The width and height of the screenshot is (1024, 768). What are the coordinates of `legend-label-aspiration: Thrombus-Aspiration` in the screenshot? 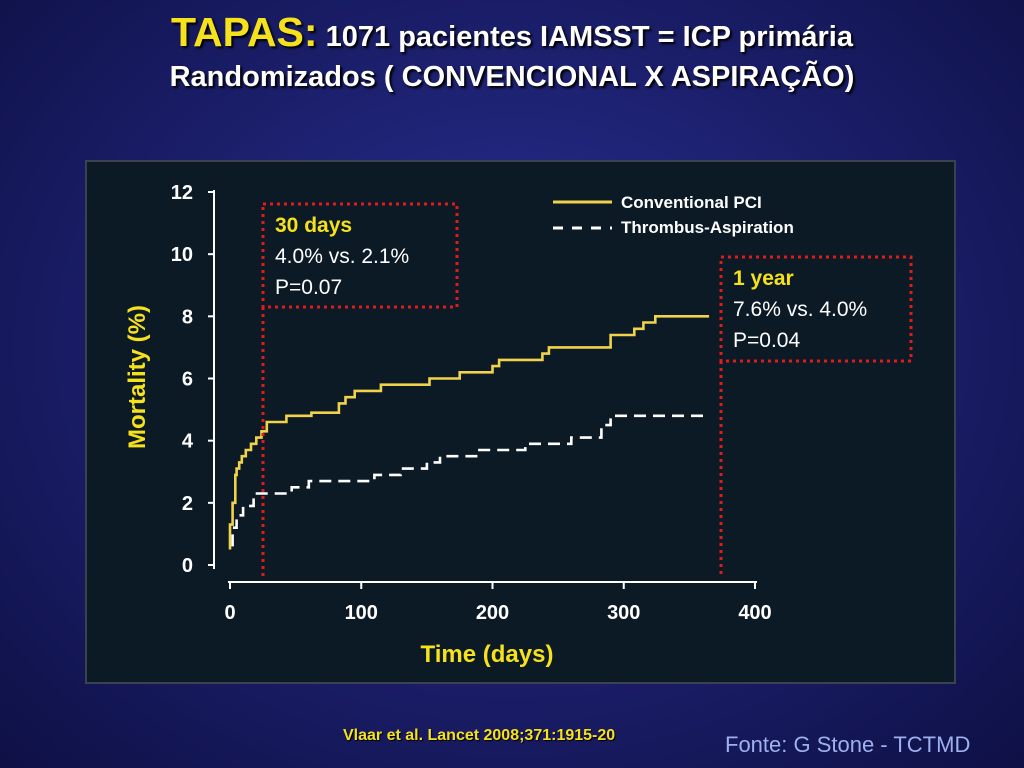 It's located at (707, 227).